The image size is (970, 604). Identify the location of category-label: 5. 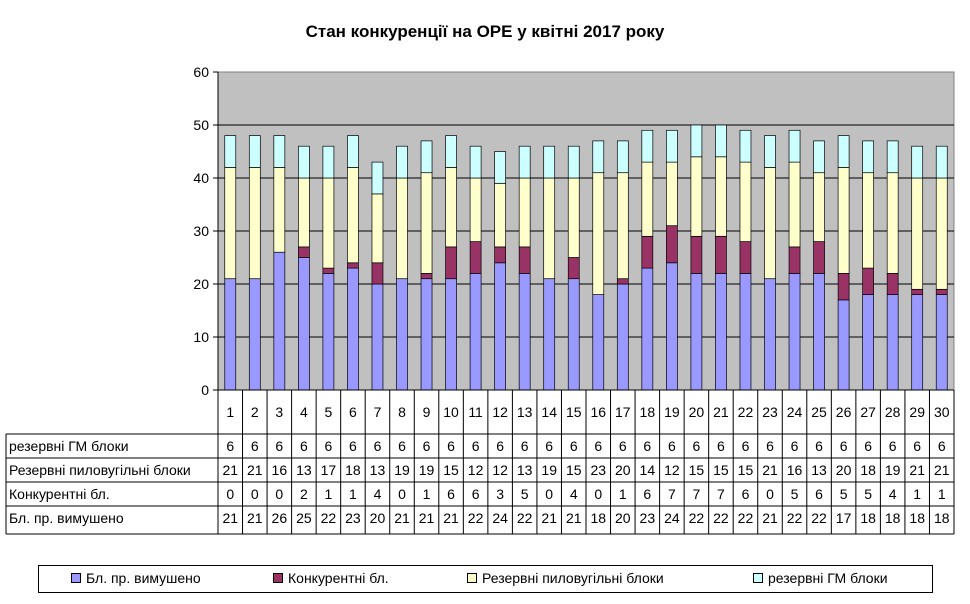
(329, 412).